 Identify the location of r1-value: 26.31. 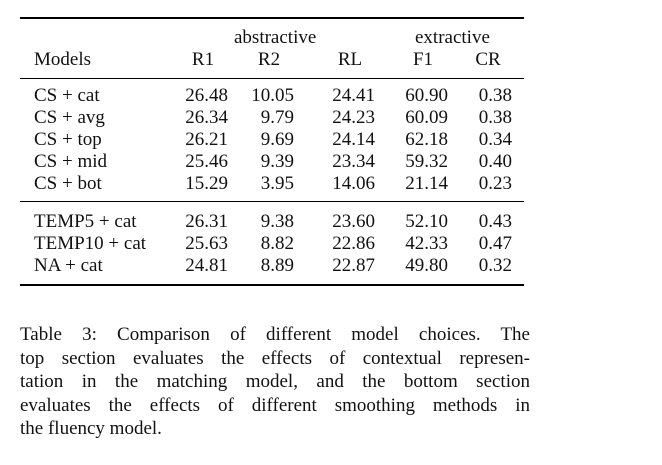
(206, 221).